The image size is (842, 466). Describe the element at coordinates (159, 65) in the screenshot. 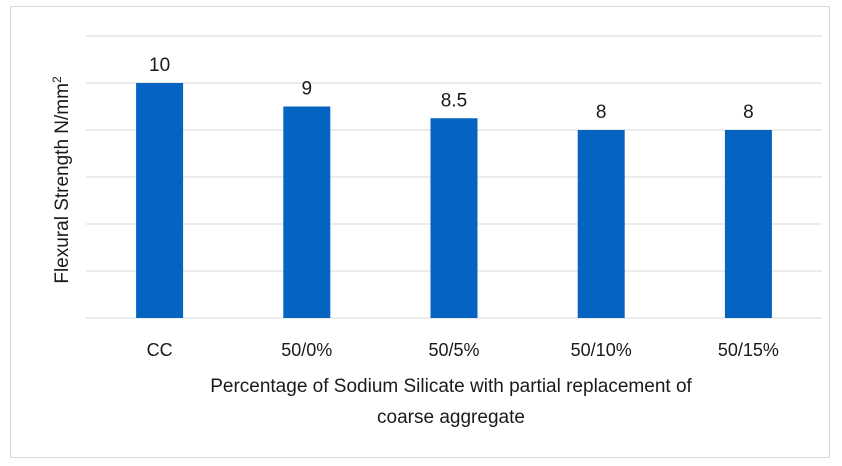

I see `data-label-0: 10` at that location.